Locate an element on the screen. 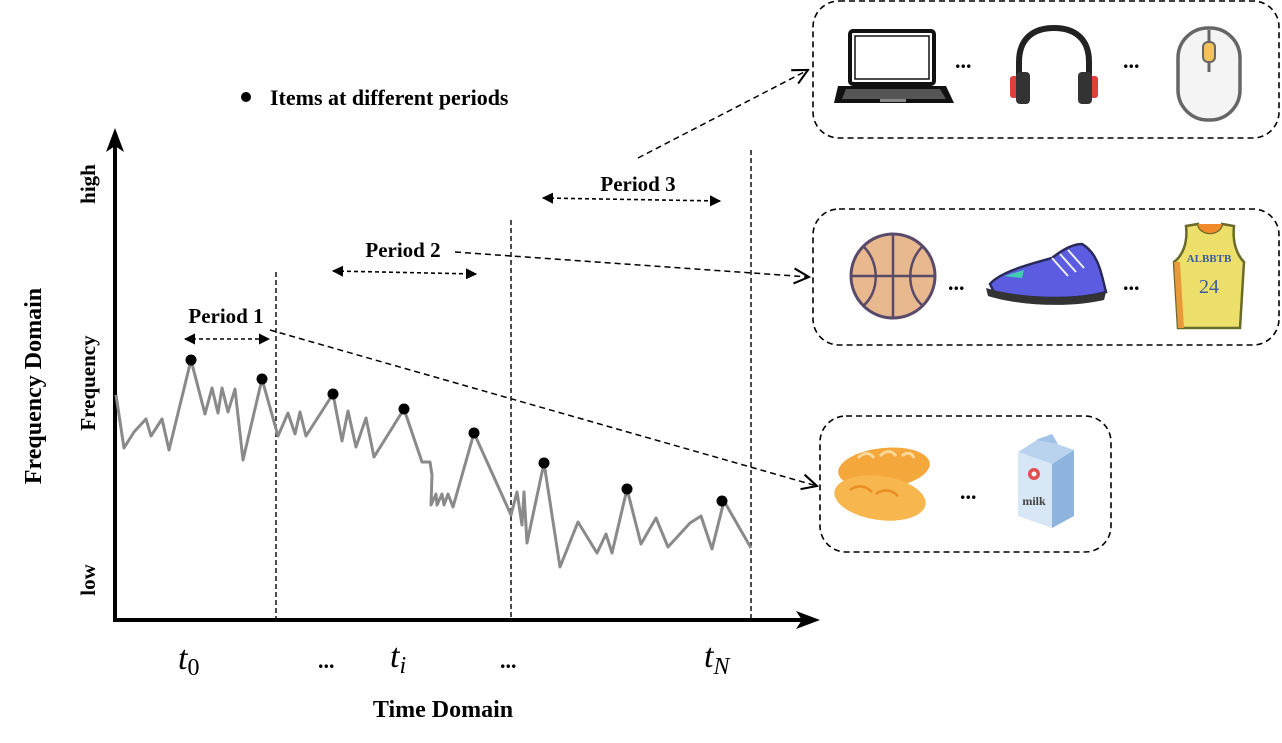  x-tick-labels: t0 ... ti ... tN is located at coordinates (454, 659).